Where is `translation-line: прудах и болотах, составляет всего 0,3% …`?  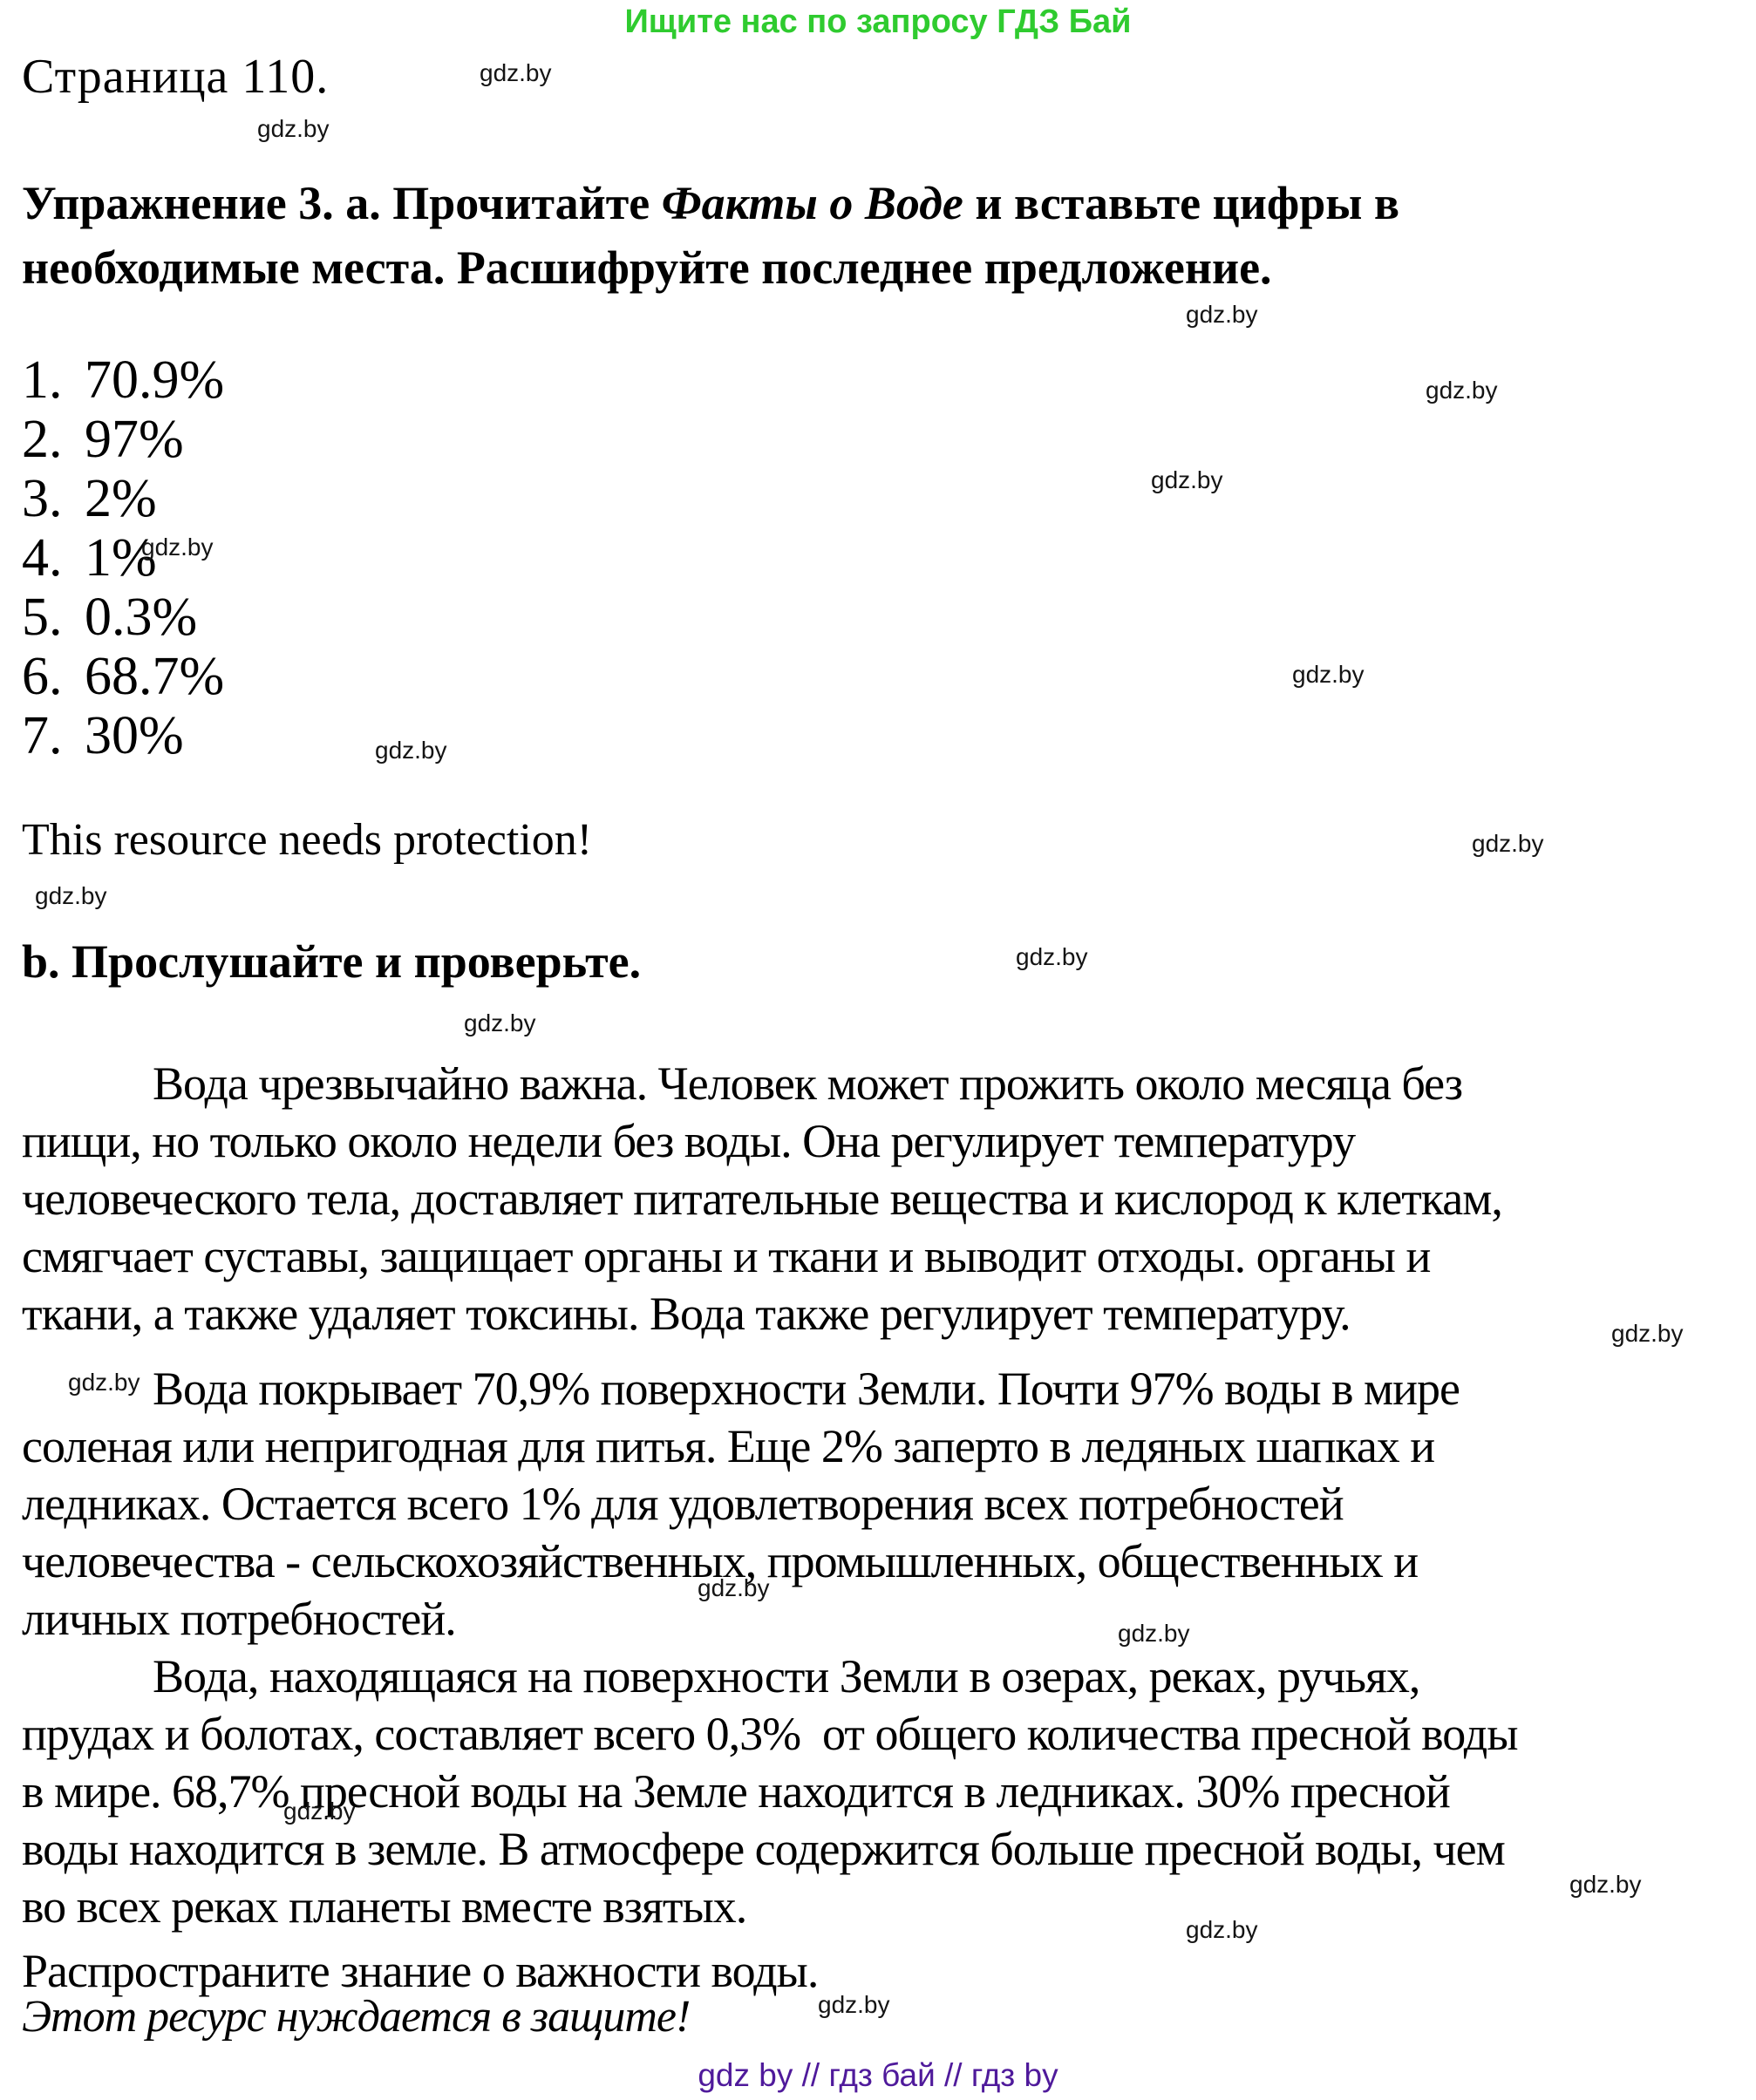
translation-line: прудах и болотах, составляет всего 0,3% … is located at coordinates (770, 1734).